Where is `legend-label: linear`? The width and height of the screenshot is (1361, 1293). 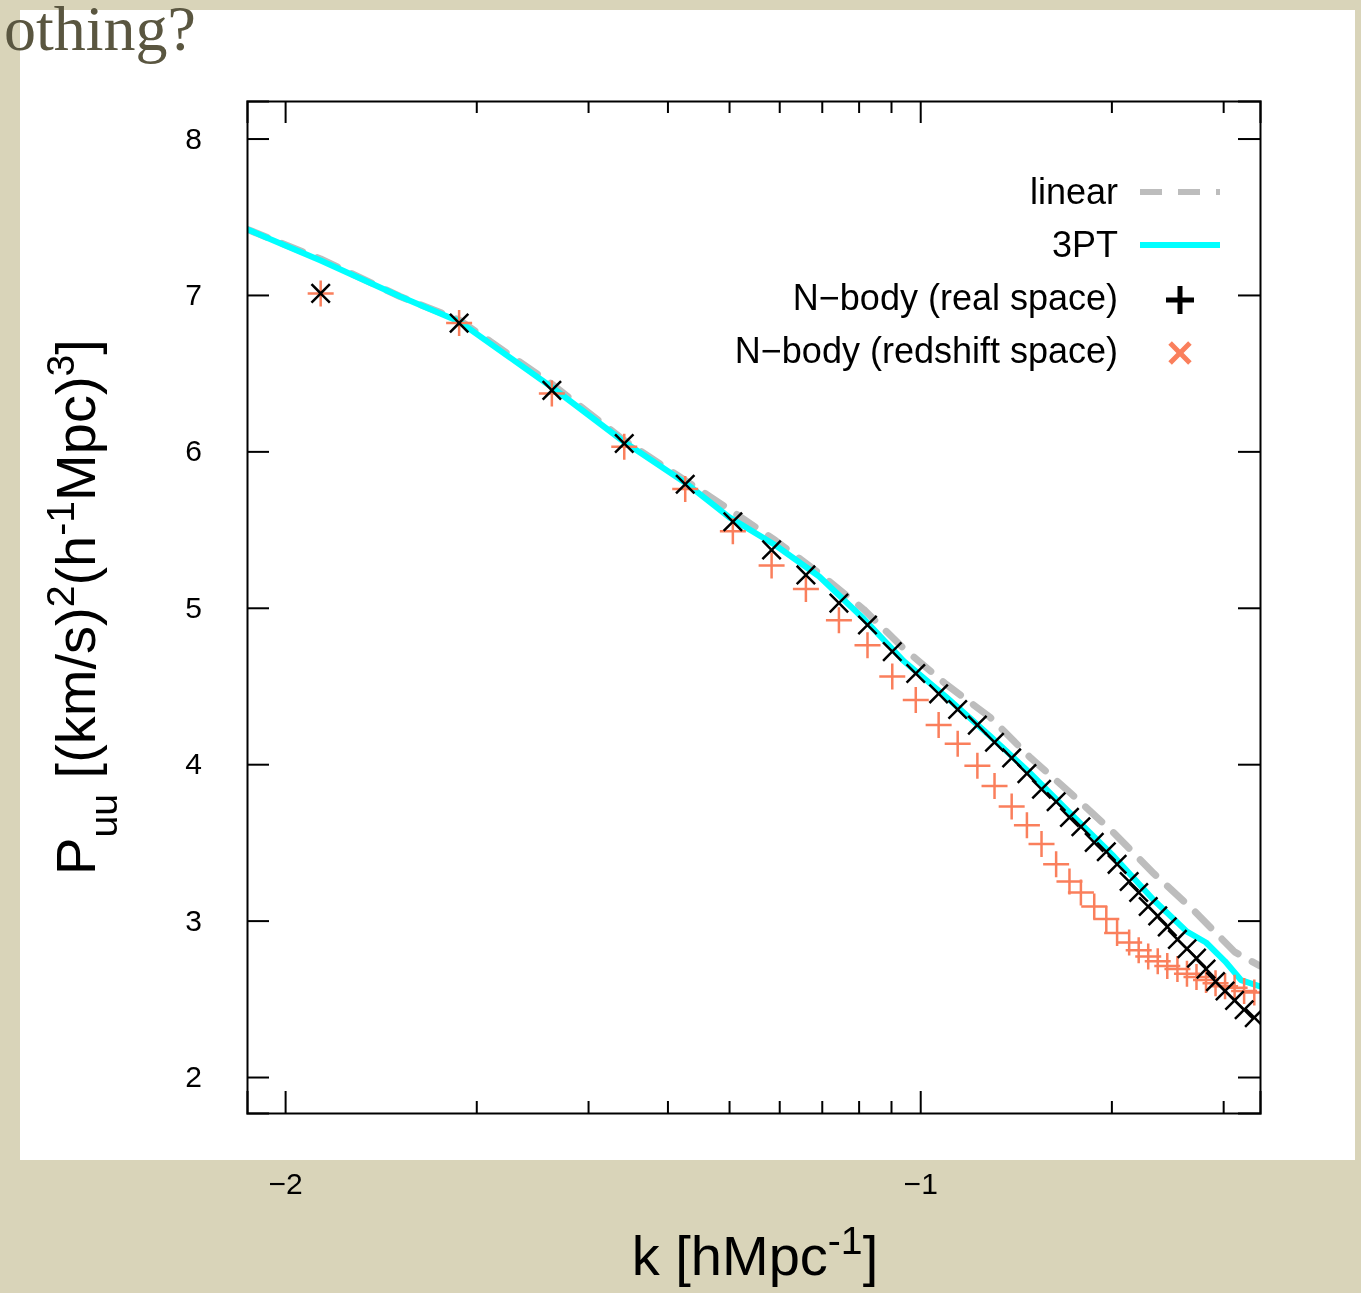
legend-label: linear is located at coordinates (1073, 191).